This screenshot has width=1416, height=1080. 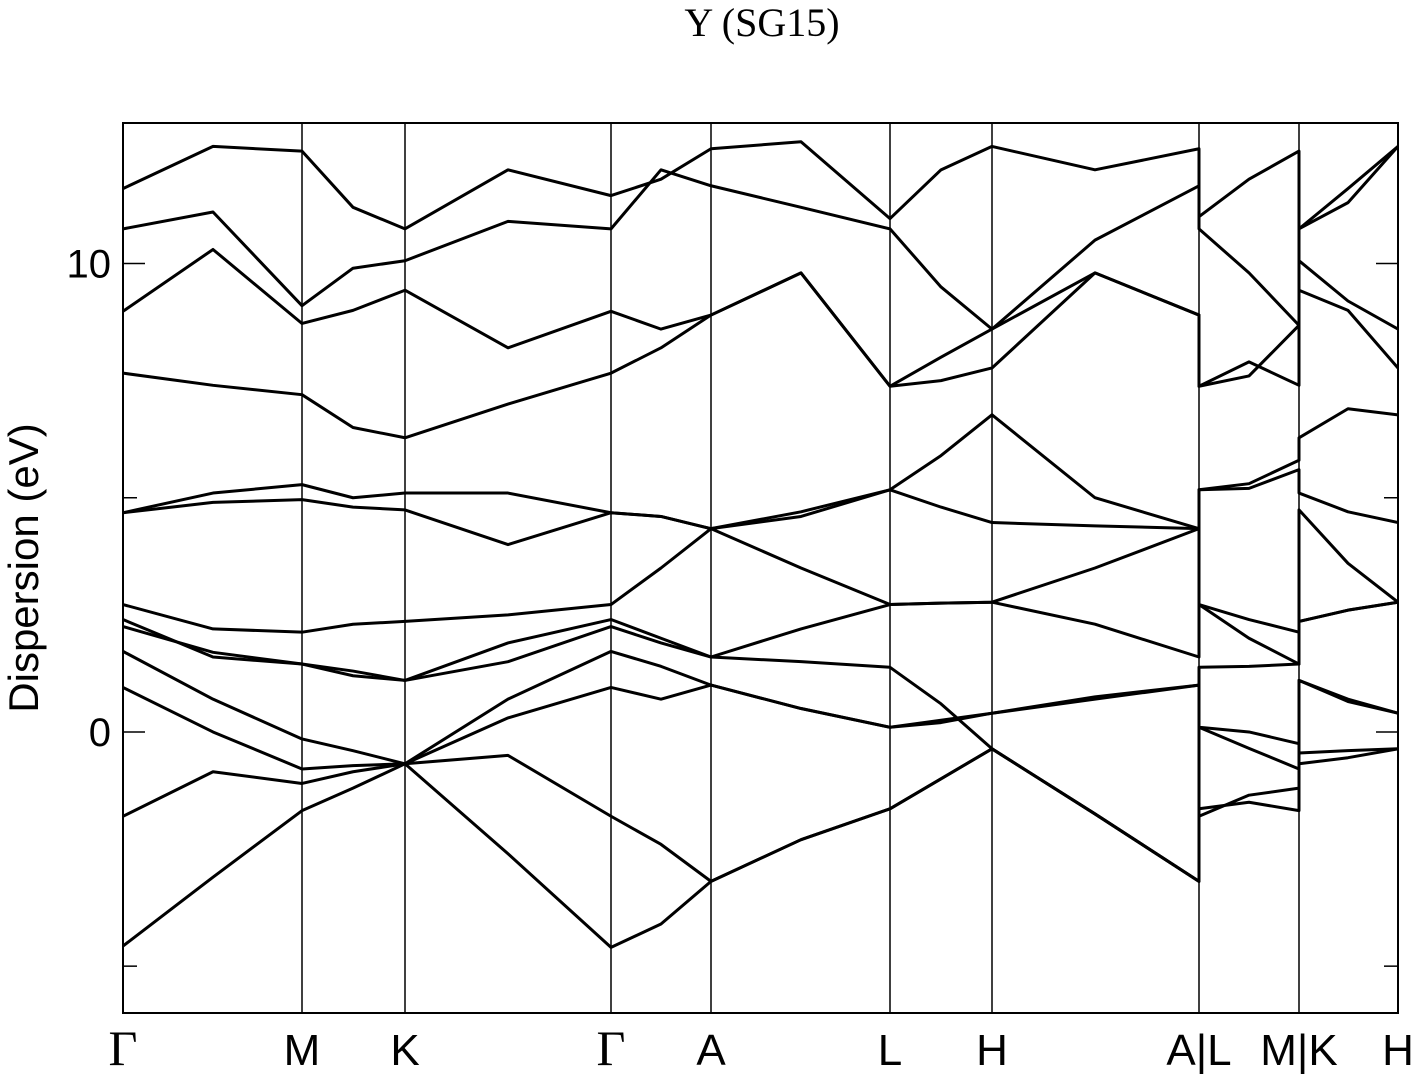 I want to click on x-tick-label: L, so click(x=890, y=1050).